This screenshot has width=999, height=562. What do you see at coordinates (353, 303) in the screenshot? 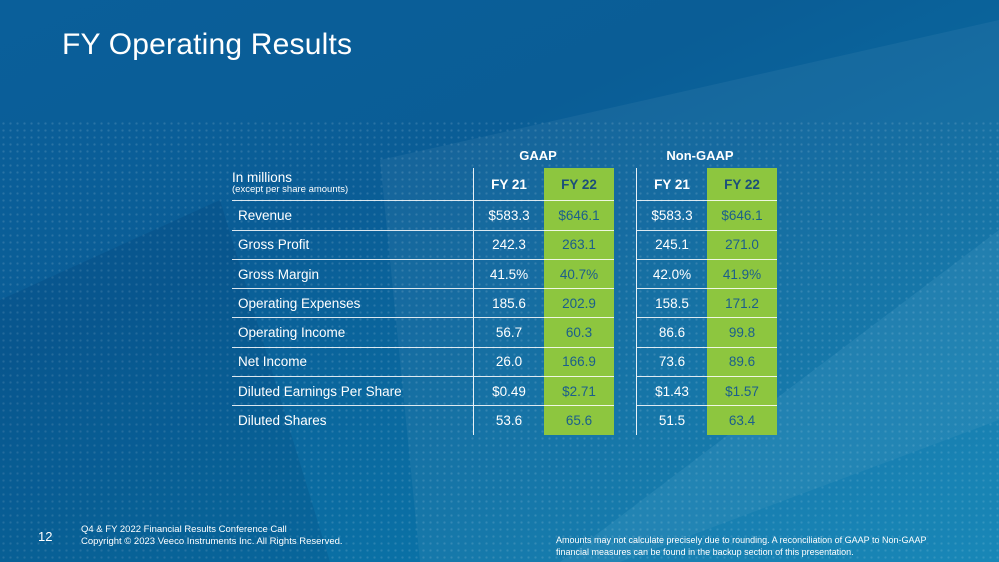
I see `row-label: Operating Expenses` at bounding box center [353, 303].